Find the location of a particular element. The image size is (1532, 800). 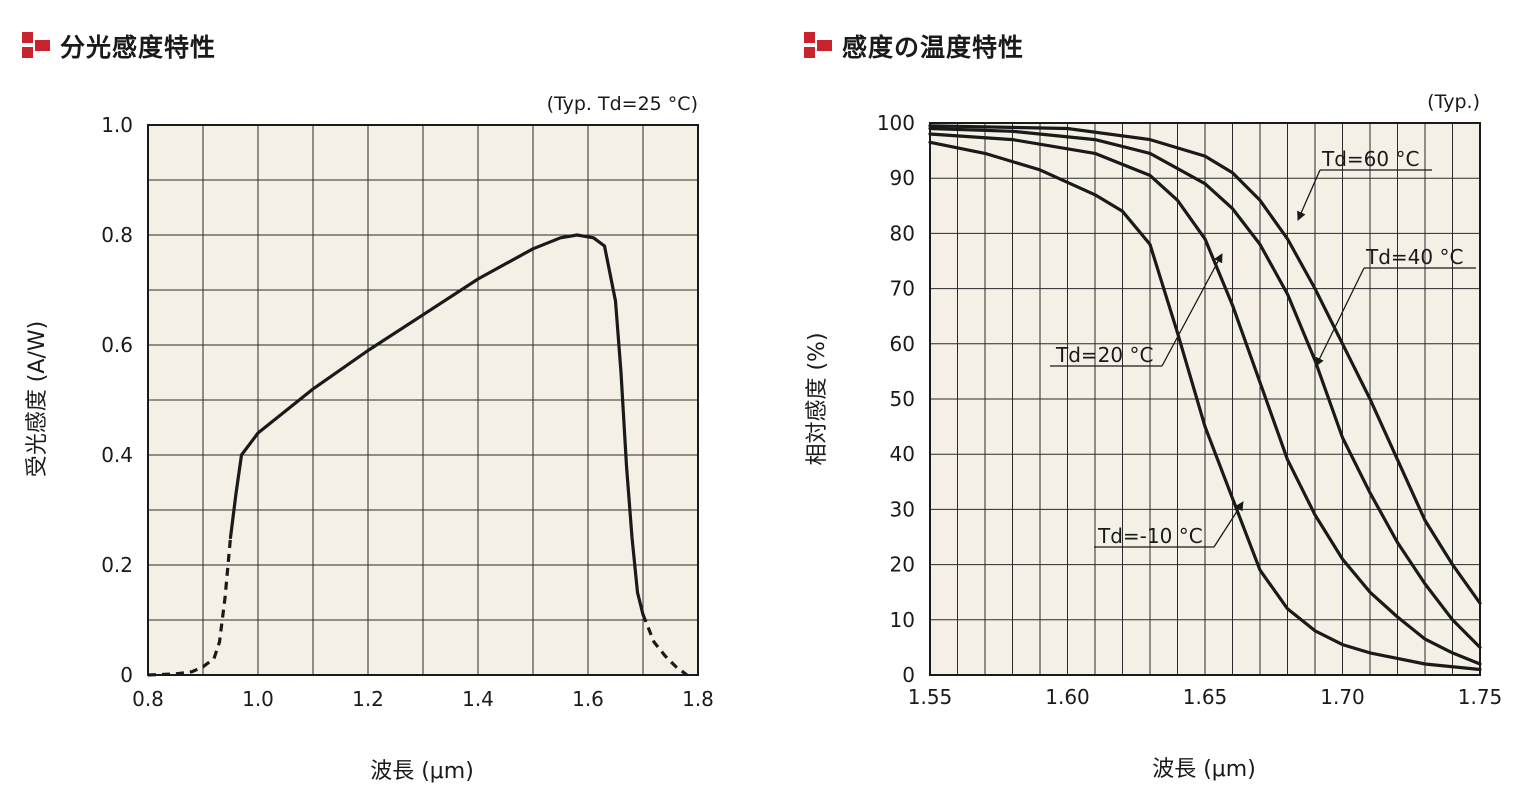

chart2-x-tick-label: 1.55 is located at coordinates (930, 697).